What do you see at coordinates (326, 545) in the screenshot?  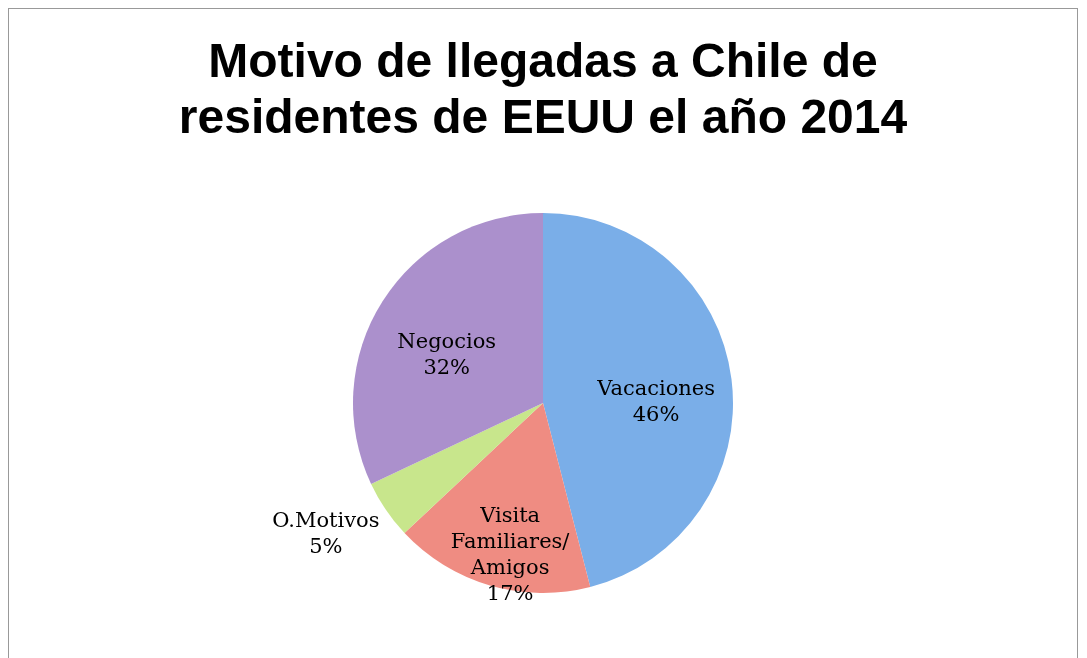 I see `data-label: 5%` at bounding box center [326, 545].